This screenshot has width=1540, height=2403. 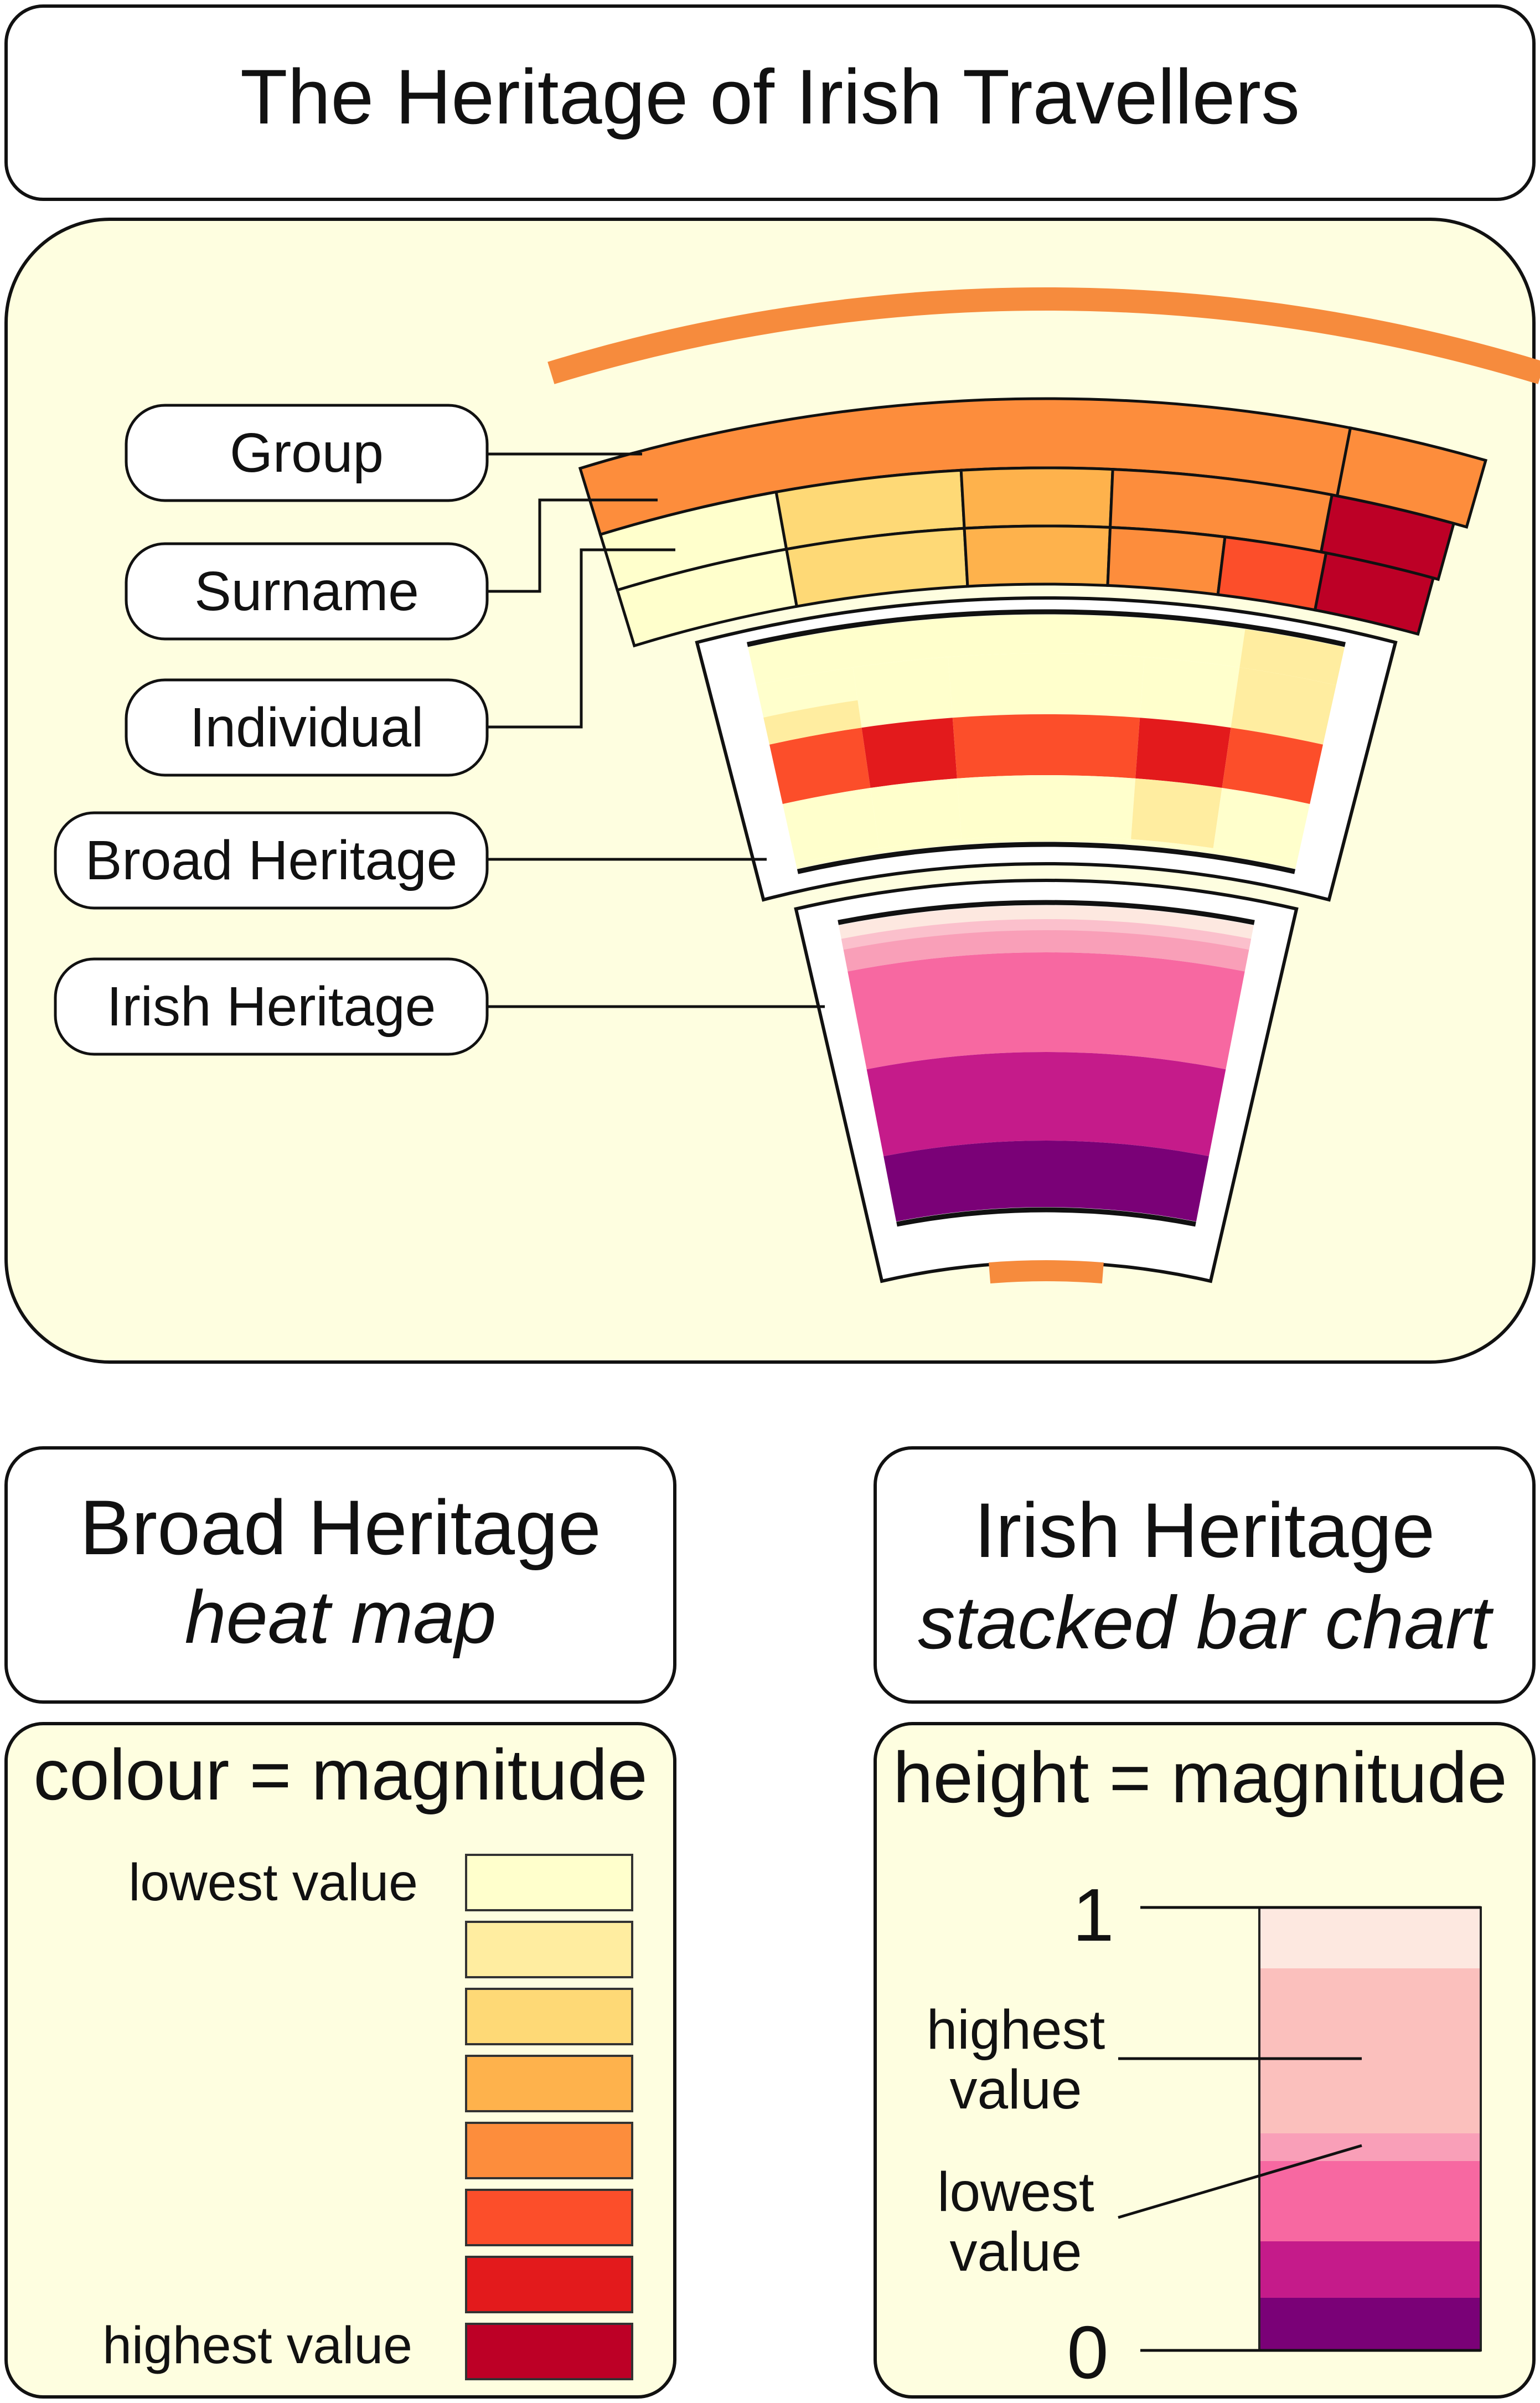 I want to click on lowest-pointer, so click(x=1240, y=2181).